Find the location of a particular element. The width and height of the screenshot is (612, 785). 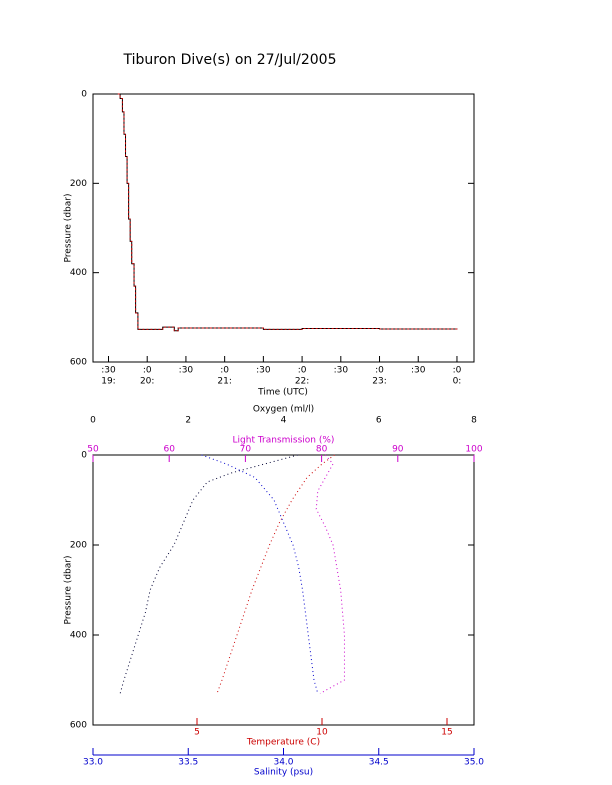

axis-tick-label: 5 is located at coordinates (197, 733).